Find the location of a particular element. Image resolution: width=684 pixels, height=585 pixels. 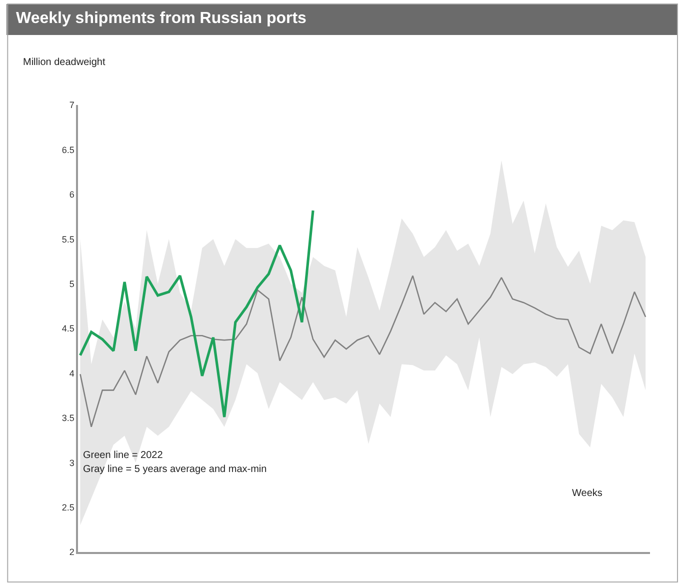

x-axis-title: Weeks is located at coordinates (587, 493).